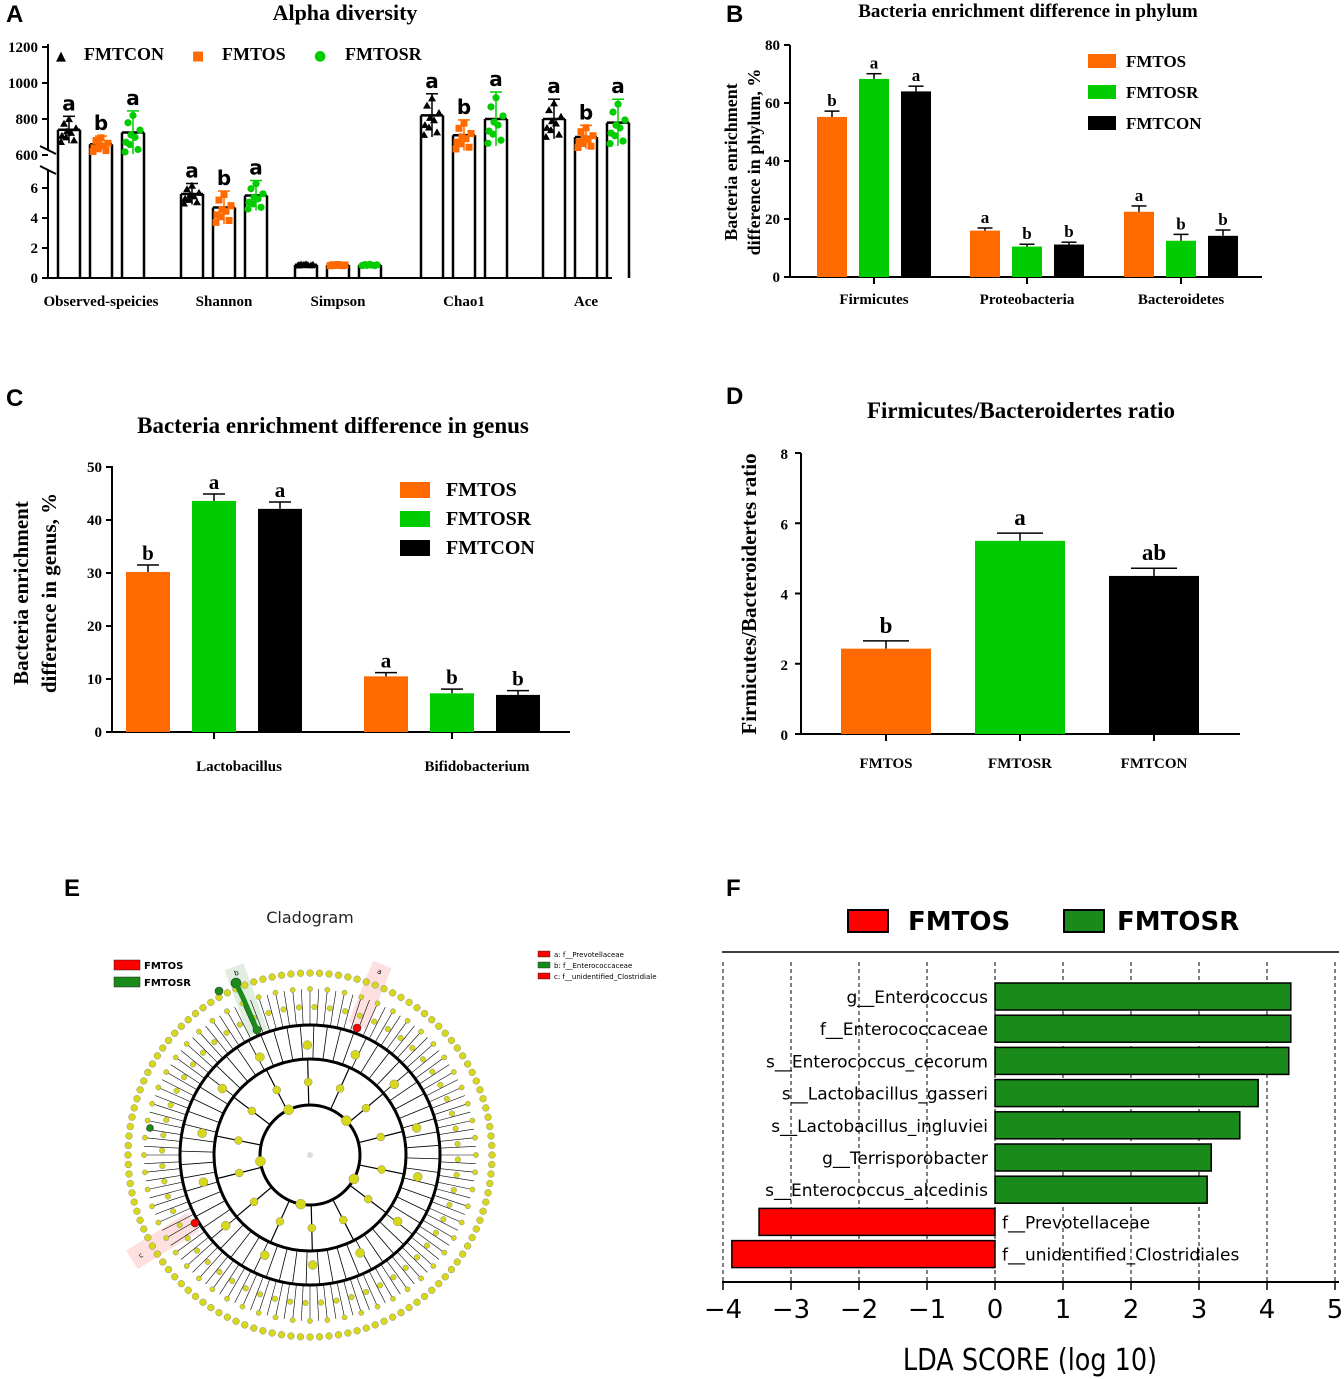 The width and height of the screenshot is (1344, 1379). I want to click on legend-label-fmtosr: FMTOSR, so click(1178, 922).